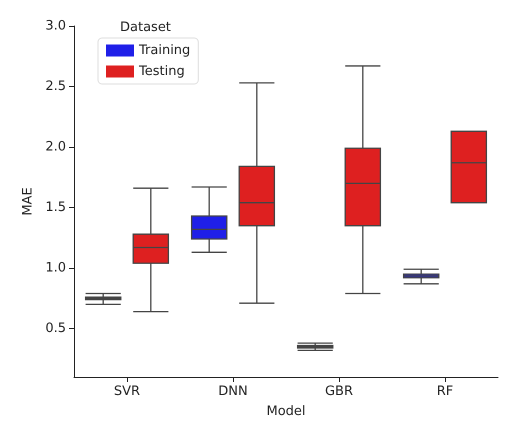 The width and height of the screenshot is (524, 431). I want to click on x-axis-title: Model, so click(286, 411).